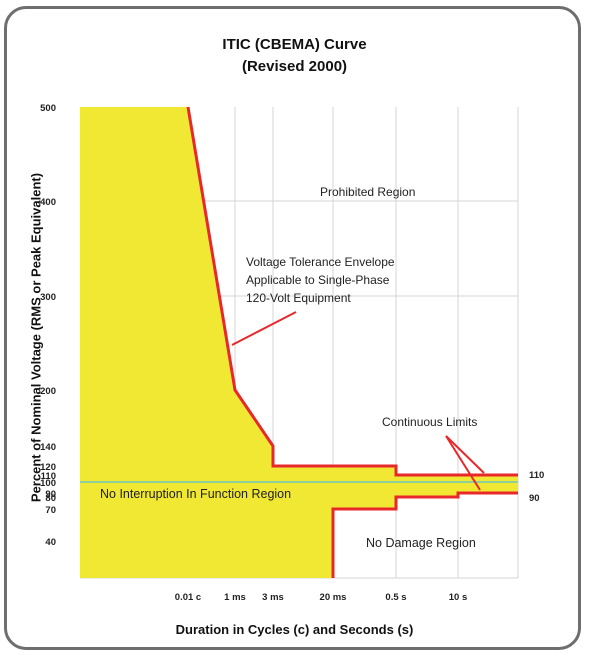 The height and width of the screenshot is (658, 589). What do you see at coordinates (294, 66) in the screenshot?
I see `chart-subtitle: (Revised 2000)` at bounding box center [294, 66].